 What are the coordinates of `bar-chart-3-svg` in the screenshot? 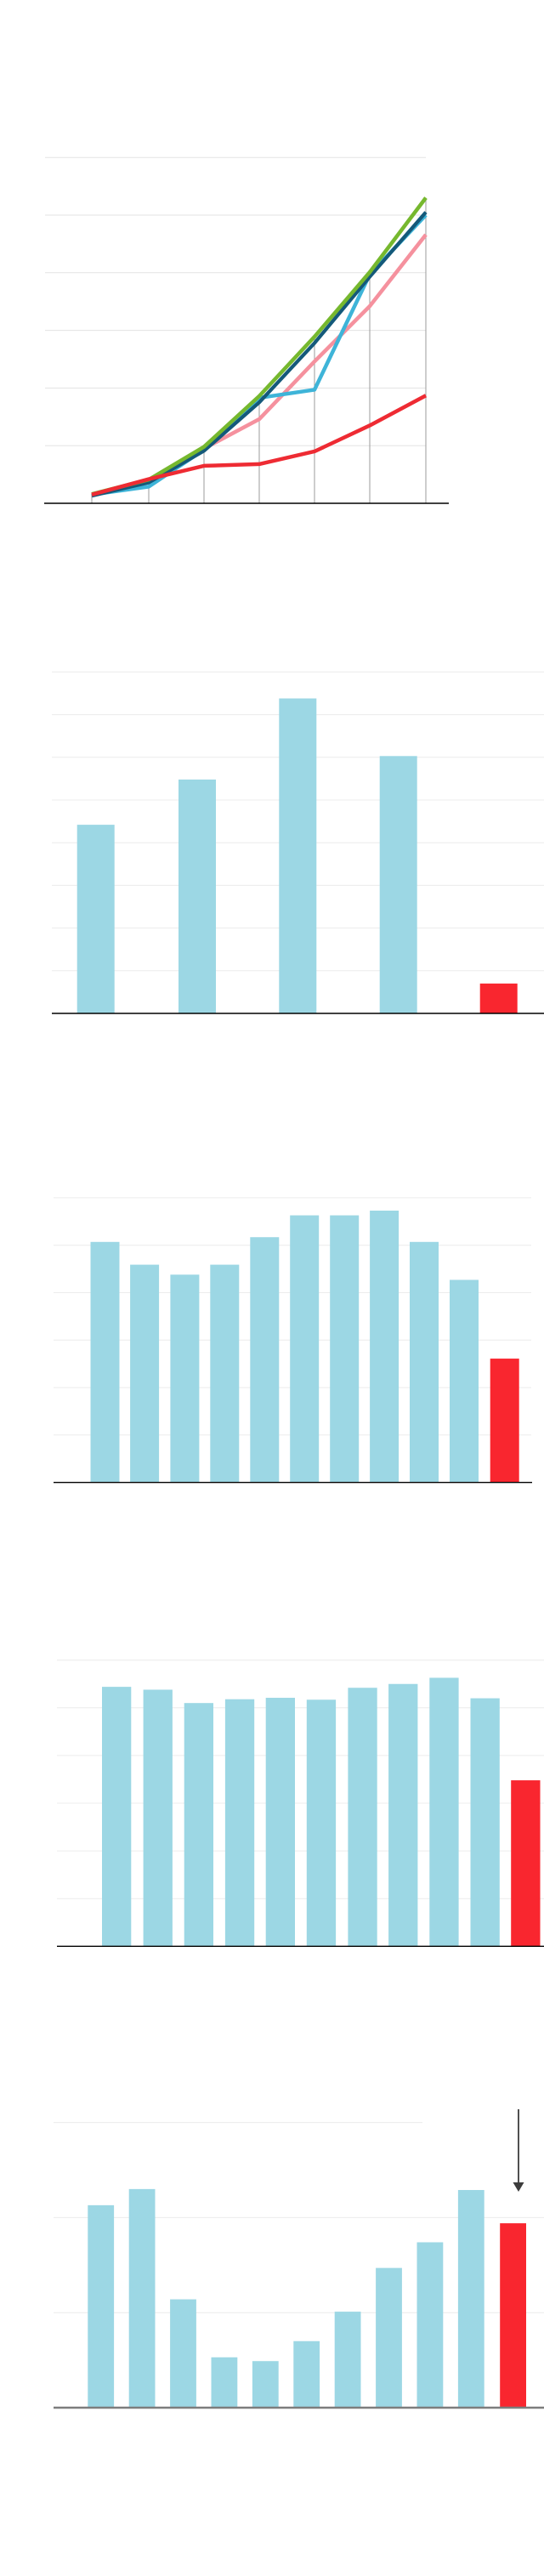 It's located at (300, 1804).